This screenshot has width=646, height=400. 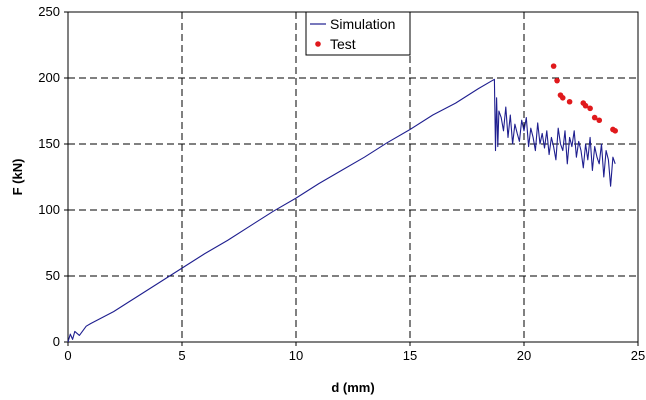 I want to click on legend: Simulation Test, so click(x=358, y=33).